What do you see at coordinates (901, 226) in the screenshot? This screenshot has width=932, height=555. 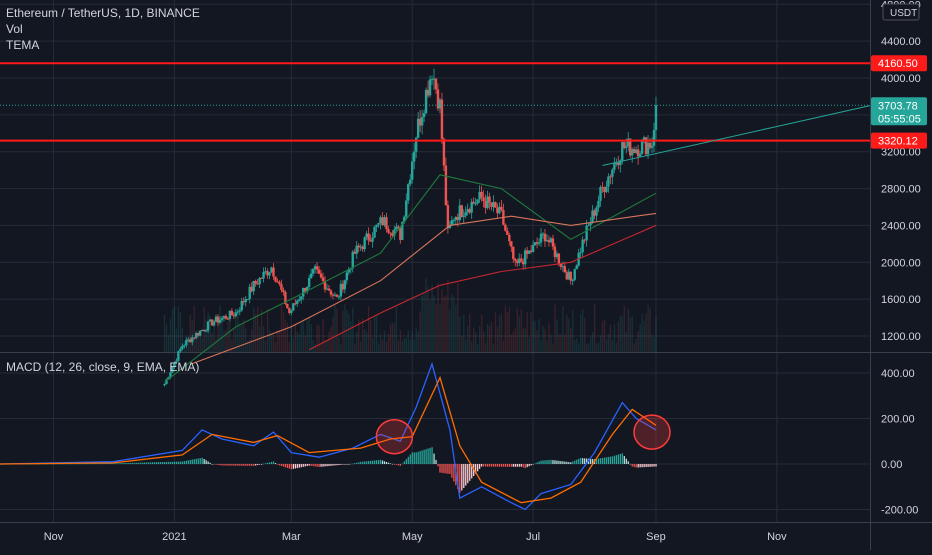 I see `price-axis-tick: 2400.00` at bounding box center [901, 226].